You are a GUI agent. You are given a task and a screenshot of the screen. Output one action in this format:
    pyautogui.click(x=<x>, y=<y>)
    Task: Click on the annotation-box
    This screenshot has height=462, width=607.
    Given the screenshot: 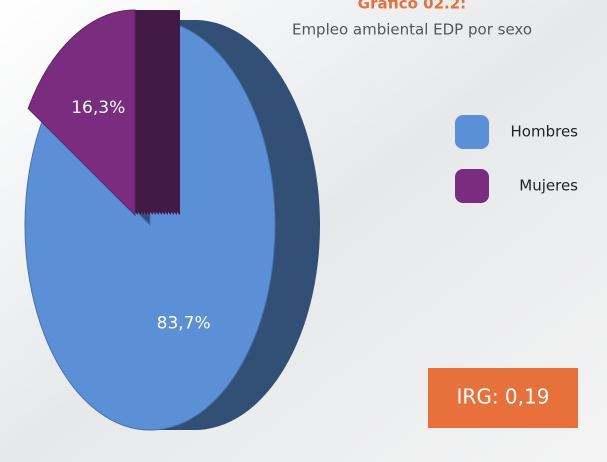 What is the action you would take?
    pyautogui.click(x=503, y=398)
    